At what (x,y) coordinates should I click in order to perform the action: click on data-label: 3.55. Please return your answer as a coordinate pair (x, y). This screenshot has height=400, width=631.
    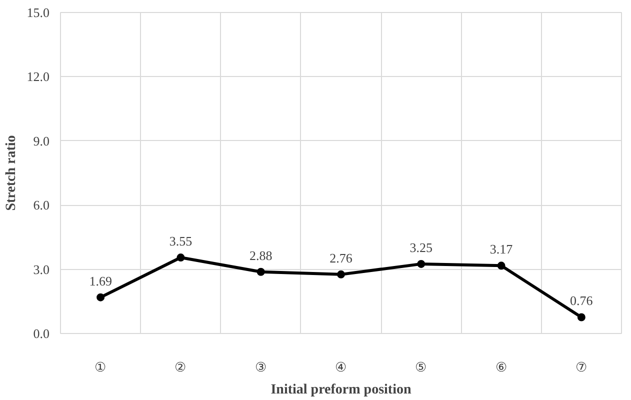
    Looking at the image, I should click on (180, 241).